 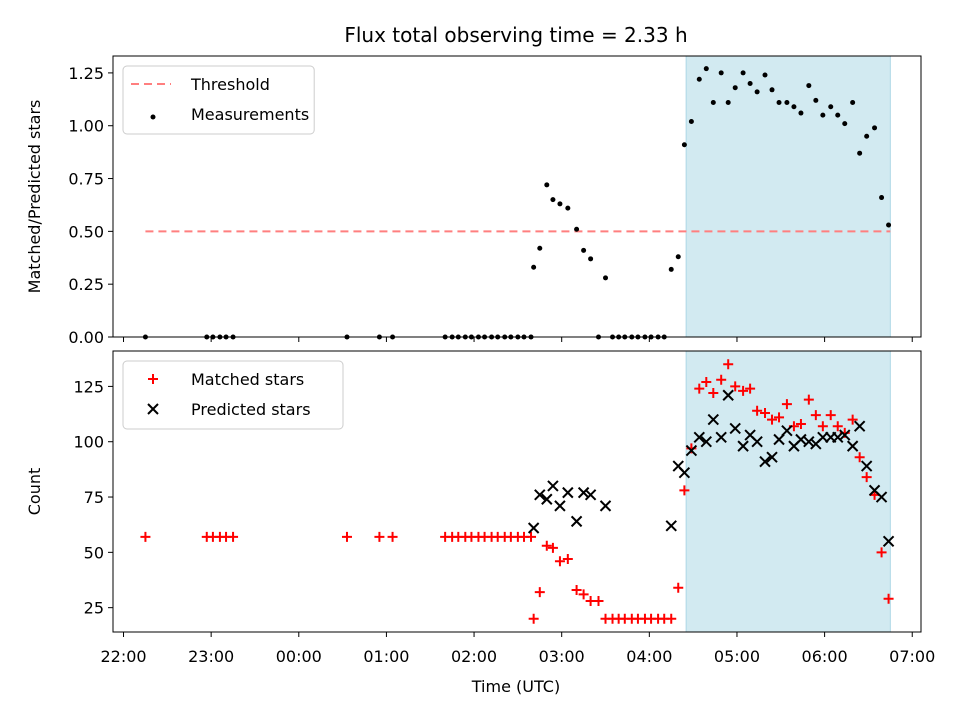 What do you see at coordinates (474, 656) in the screenshot?
I see `x-tick-label: 02:00` at bounding box center [474, 656].